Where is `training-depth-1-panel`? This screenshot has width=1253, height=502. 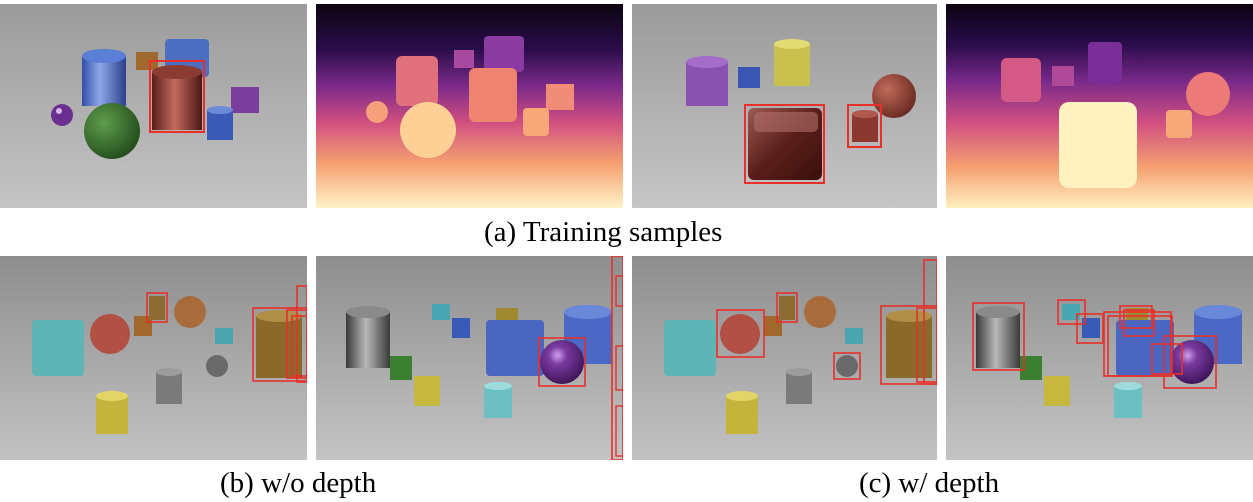
training-depth-1-panel is located at coordinates (469, 106).